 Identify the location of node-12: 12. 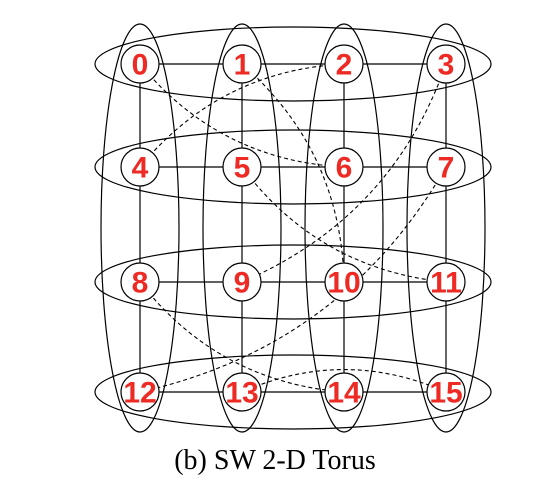
(140, 392).